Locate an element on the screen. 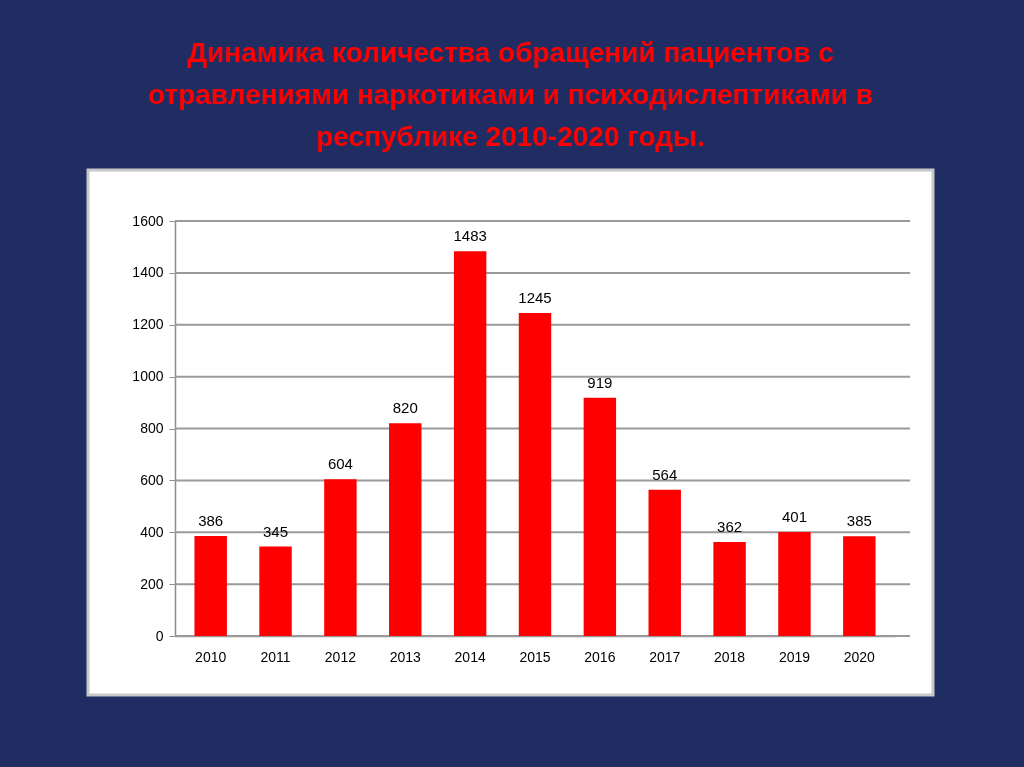 The height and width of the screenshot is (767, 1024). data-label: 1483 is located at coordinates (470, 236).